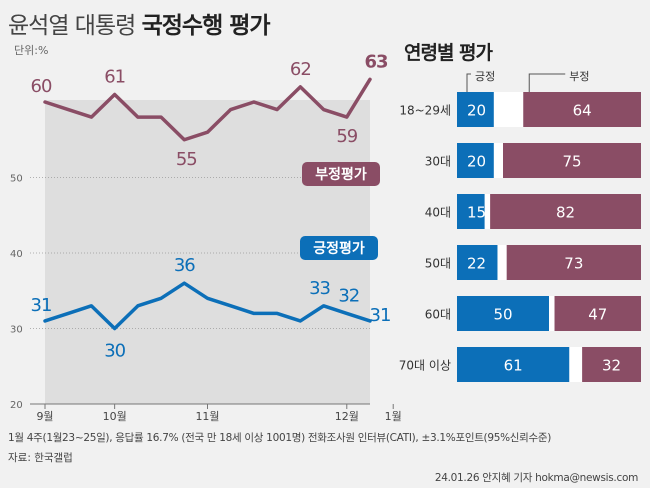  I want to click on legend-negative: 부정, so click(579, 76).